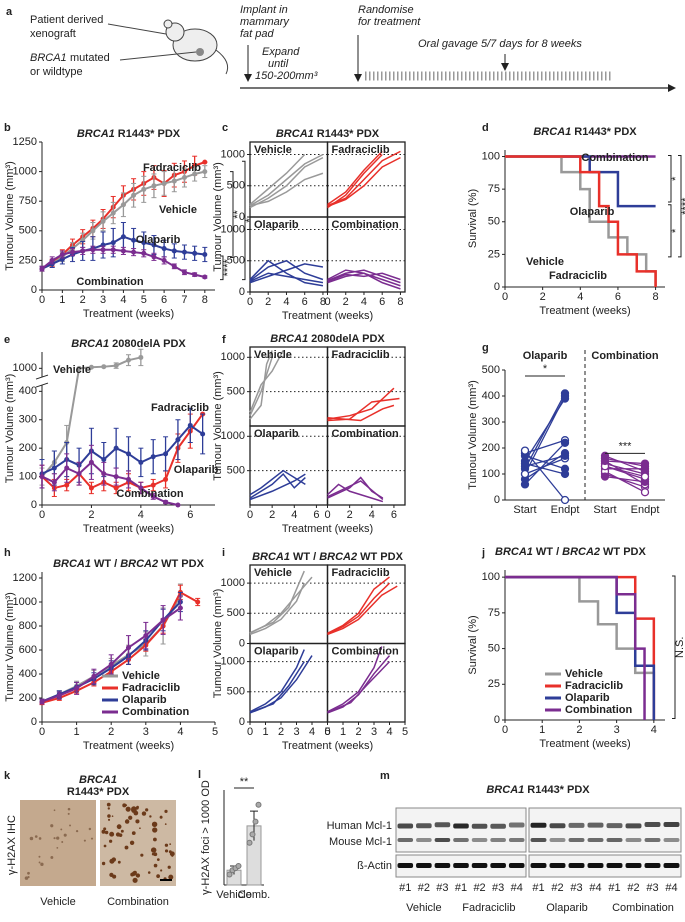 The width and height of the screenshot is (685, 922). I want to click on lane-label: #2, so click(424, 888).